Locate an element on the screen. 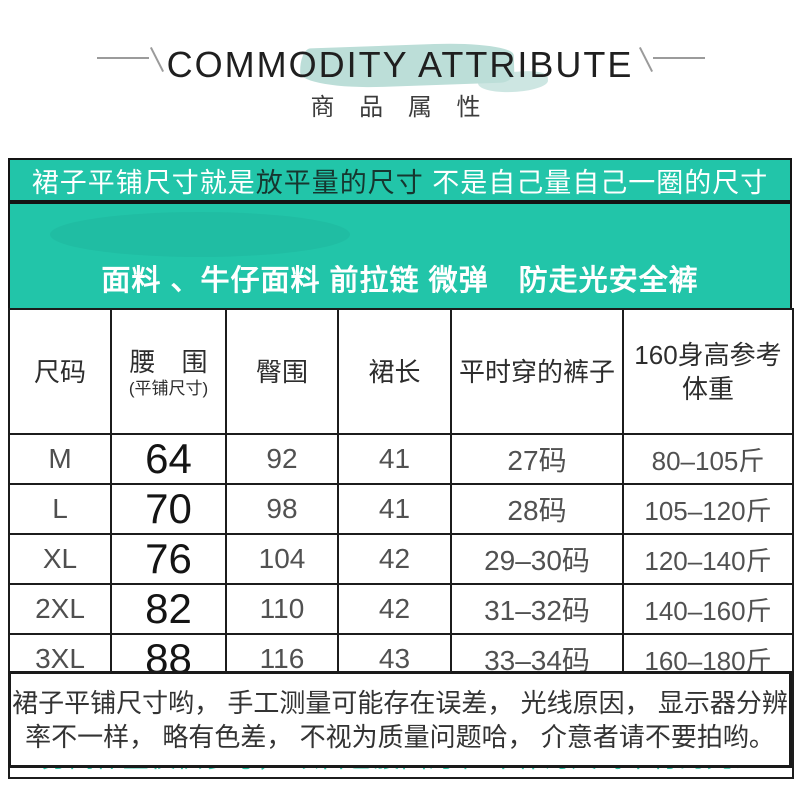  table-row: 2XL 82 110 42 31–32码 140–160斤 is located at coordinates (401, 609).